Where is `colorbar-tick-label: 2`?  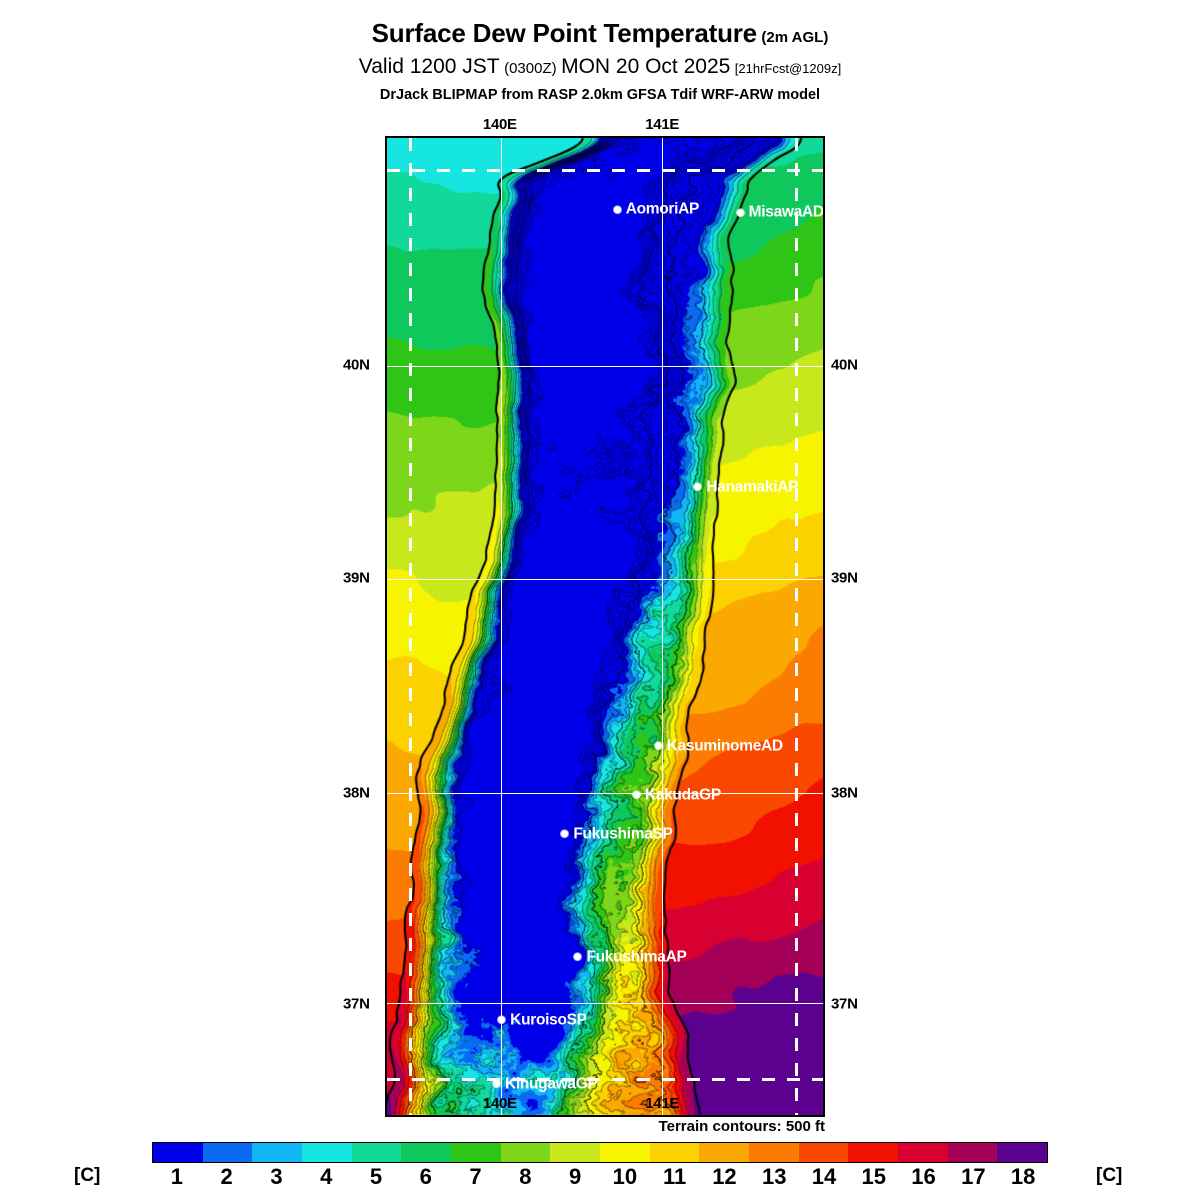 colorbar-tick-label: 2 is located at coordinates (226, 1176).